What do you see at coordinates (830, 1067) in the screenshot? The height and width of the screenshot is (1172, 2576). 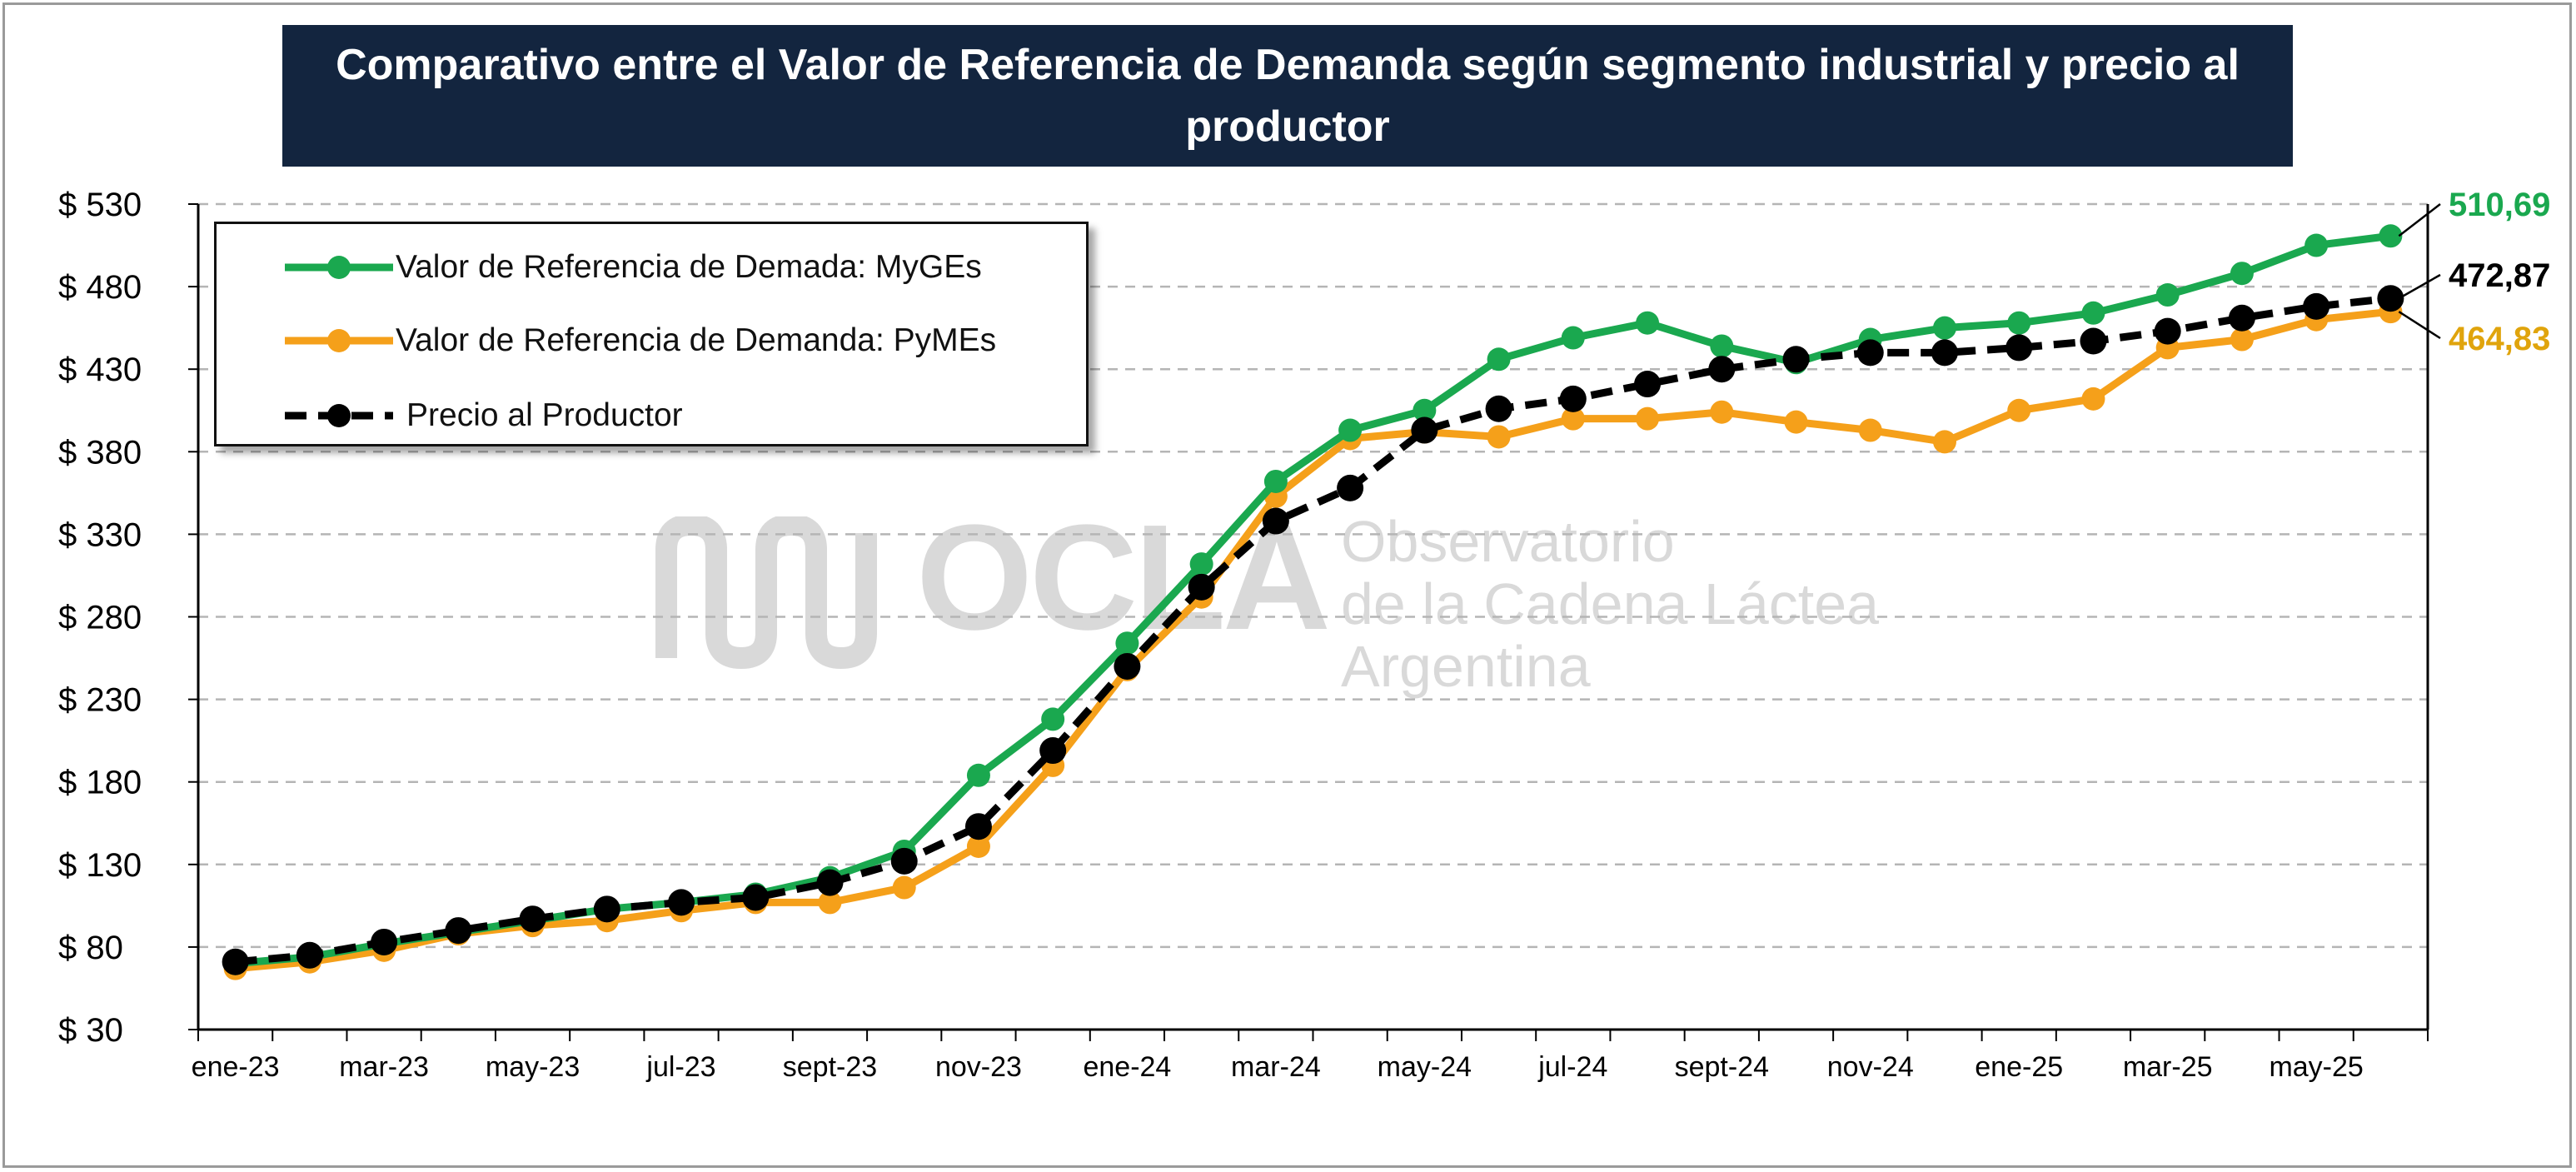 I see `x-tick-label: sept-23` at bounding box center [830, 1067].